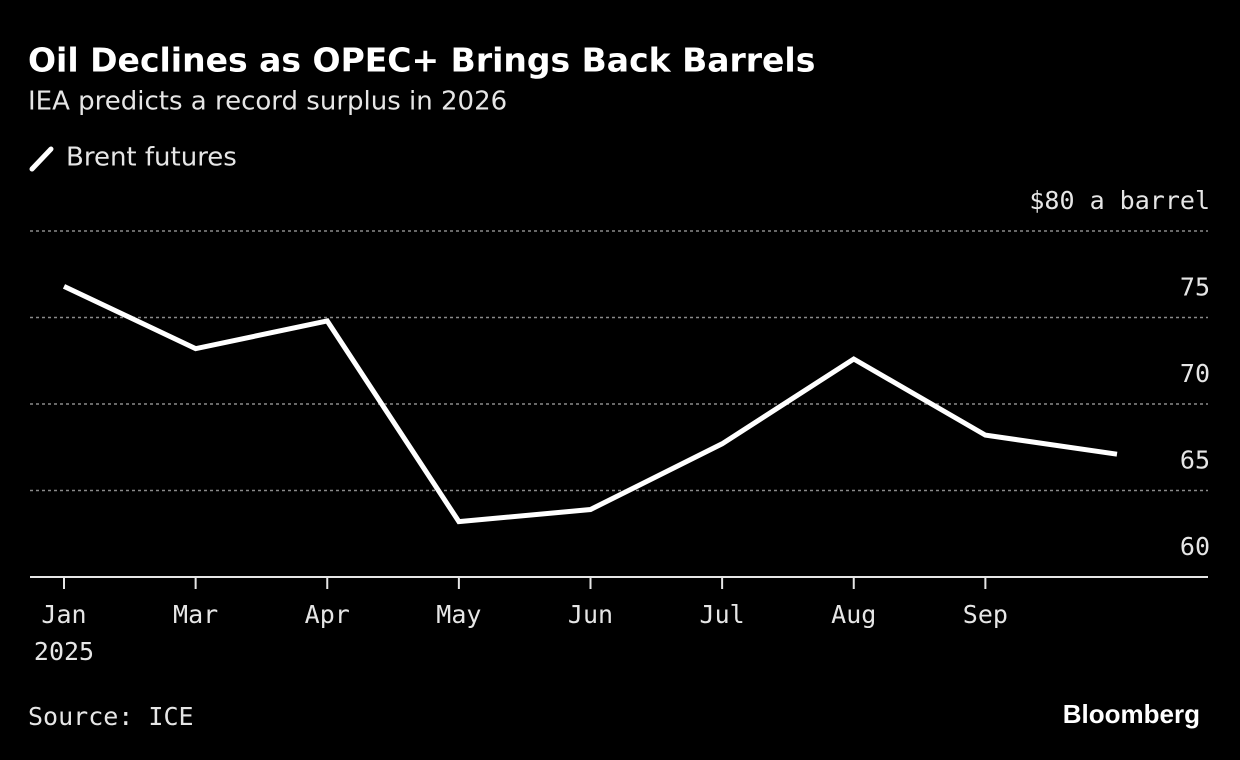 This screenshot has width=1240, height=760. Describe the element at coordinates (1131, 714) in the screenshot. I see `brand: Bloomberg` at that location.